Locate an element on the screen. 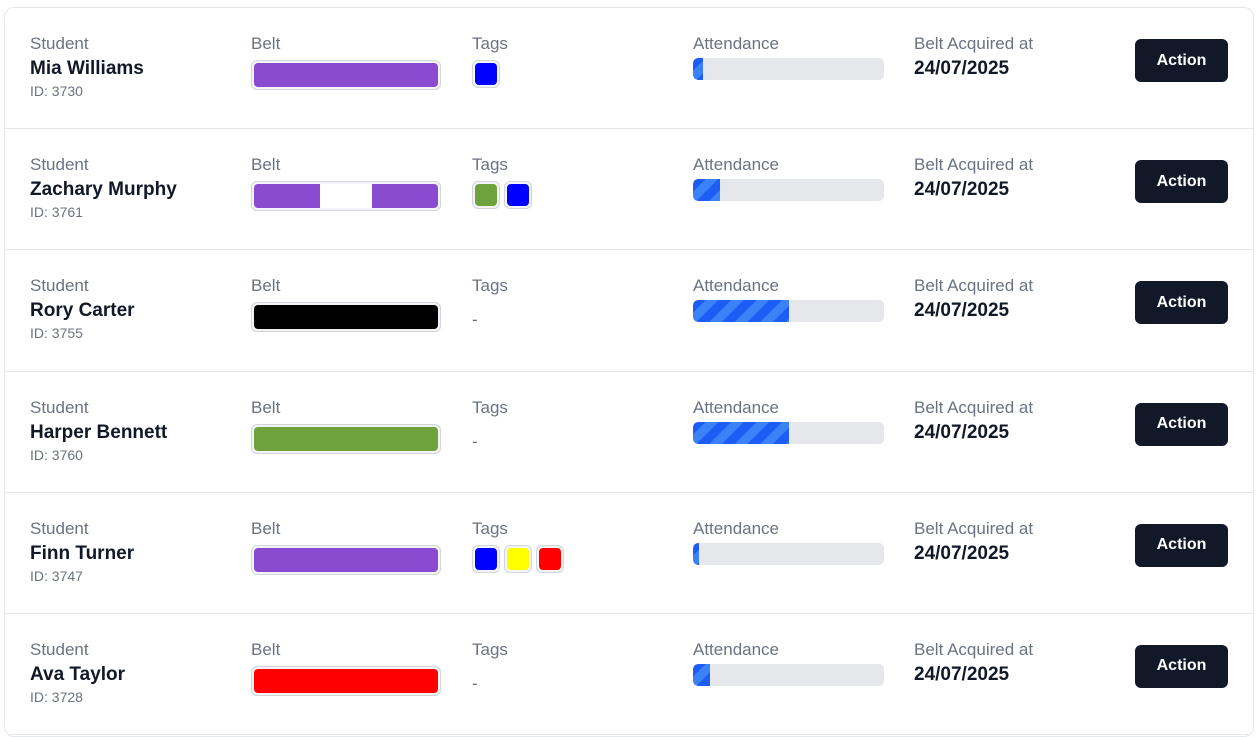 This screenshot has width=1260, height=737. student-id: ID: 3760 is located at coordinates (56, 454).